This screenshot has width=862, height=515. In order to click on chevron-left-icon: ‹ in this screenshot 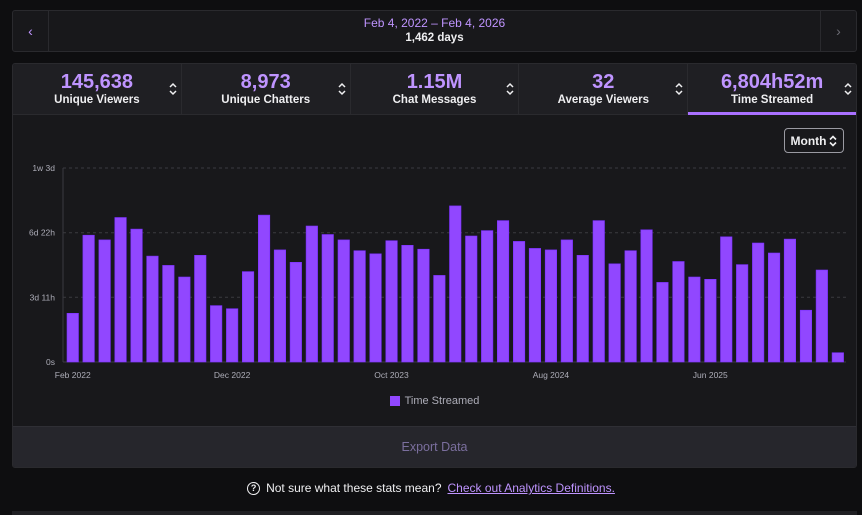, I will do `click(30, 31)`.